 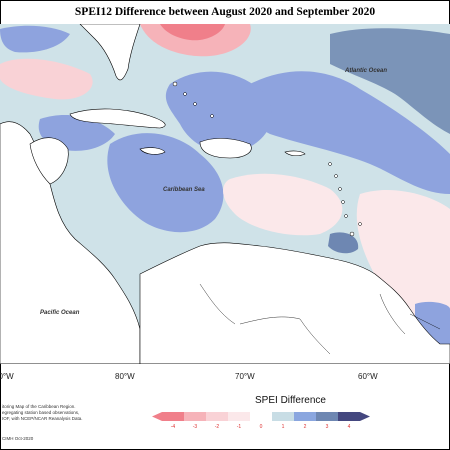 What do you see at coordinates (125, 376) in the screenshot?
I see `axis-label-80w: 80°W` at bounding box center [125, 376].